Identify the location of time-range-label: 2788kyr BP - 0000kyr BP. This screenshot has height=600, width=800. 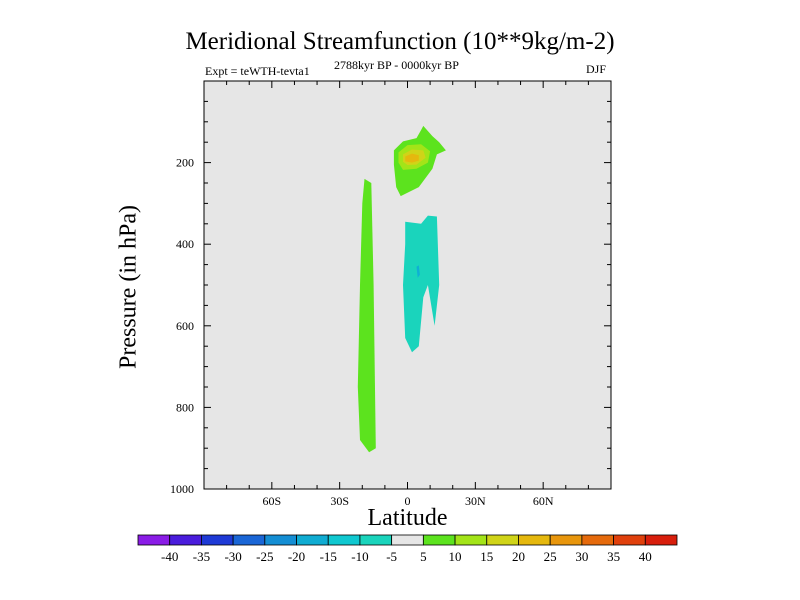
(396, 65).